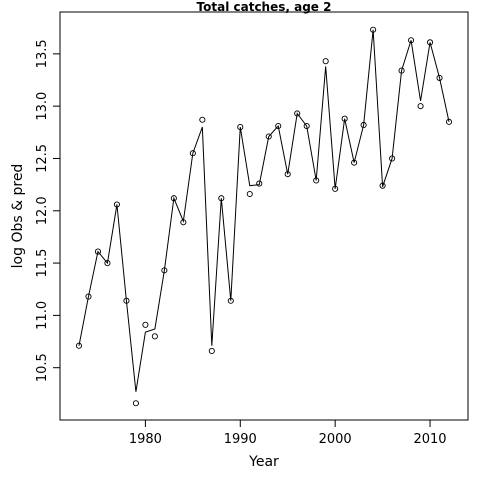 The width and height of the screenshot is (480, 480). I want to click on y-tick-label: 10.5, so click(42, 367).